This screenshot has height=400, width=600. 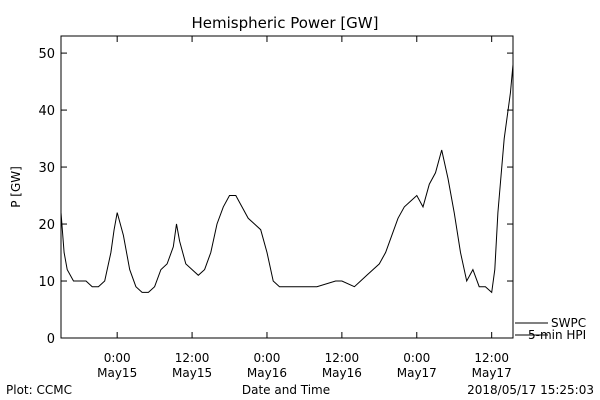 What do you see at coordinates (39, 390) in the screenshot?
I see `footer-plot-source: Plot: CCMC` at bounding box center [39, 390].